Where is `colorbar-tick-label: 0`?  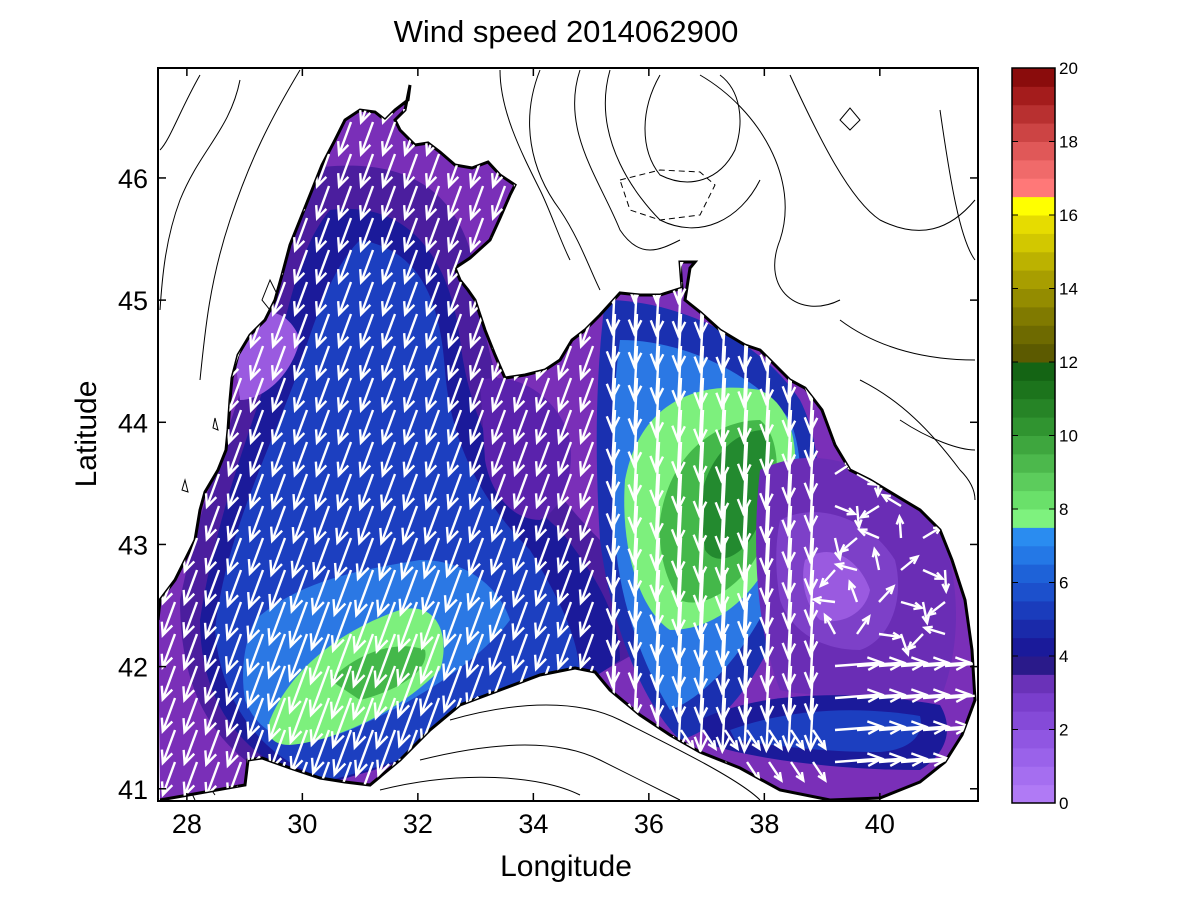
colorbar-tick-label: 0 is located at coordinates (1063, 803).